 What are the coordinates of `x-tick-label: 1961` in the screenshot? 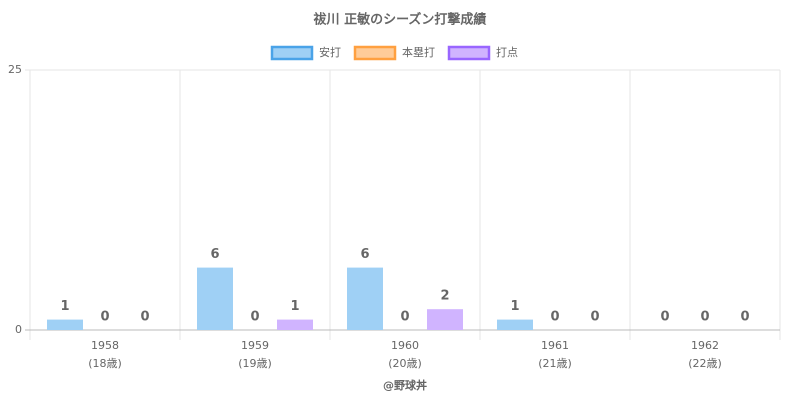 It's located at (555, 345).